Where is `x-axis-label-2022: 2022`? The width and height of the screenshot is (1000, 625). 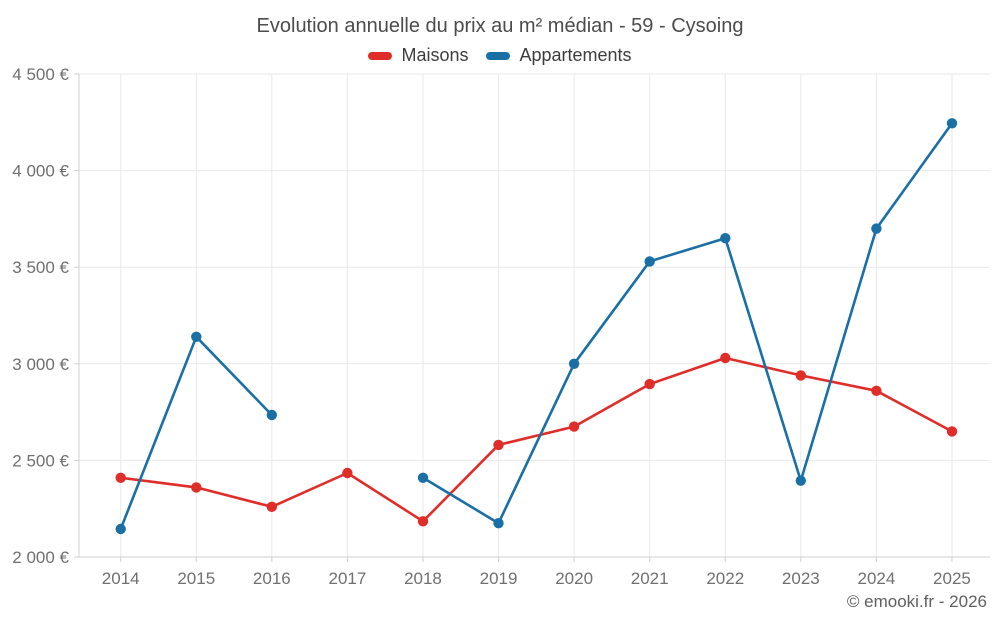
x-axis-label-2022: 2022 is located at coordinates (725, 578).